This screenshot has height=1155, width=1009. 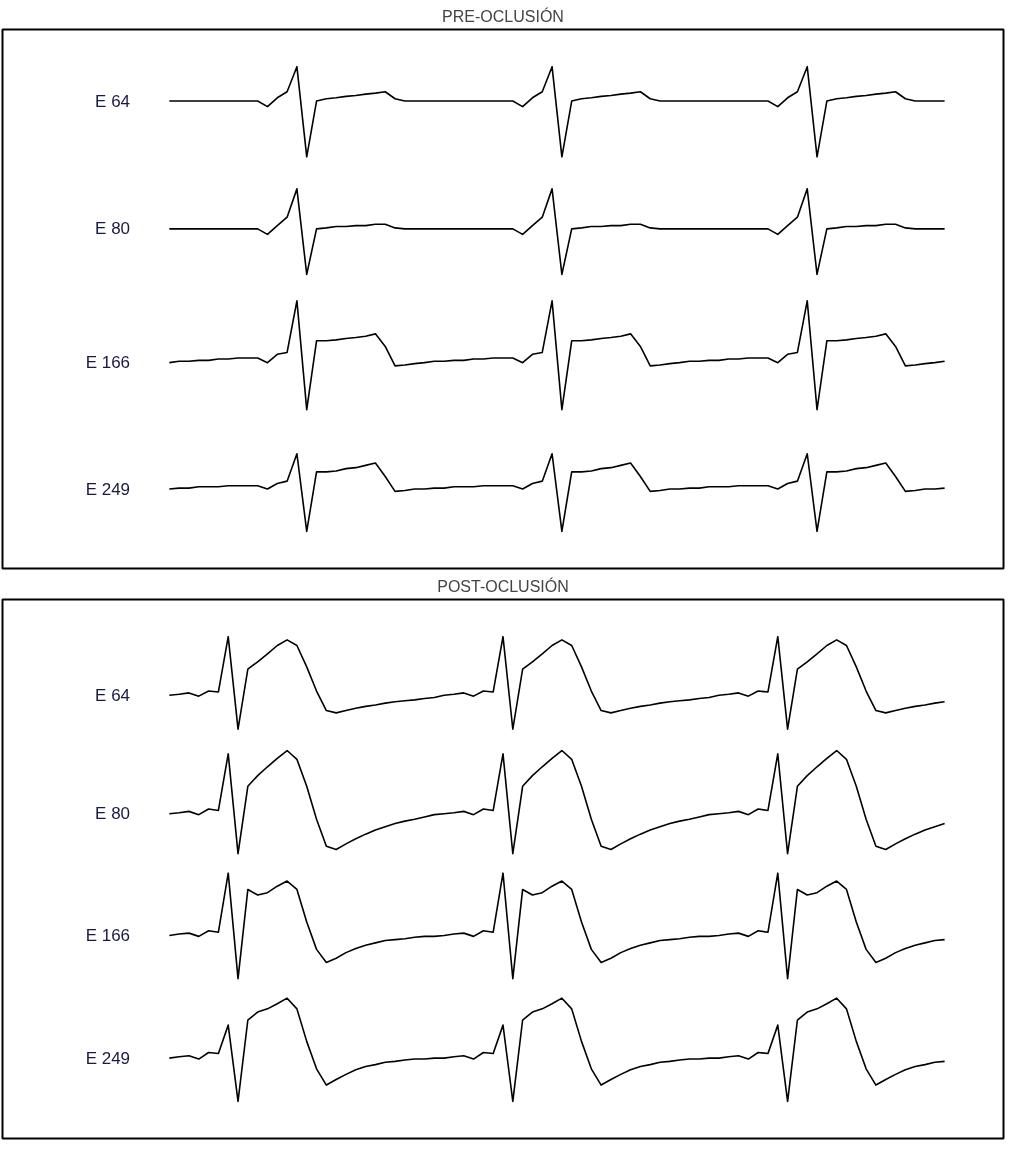 What do you see at coordinates (503, 585) in the screenshot?
I see `chart-title: POST-OCLUSIÓN` at bounding box center [503, 585].